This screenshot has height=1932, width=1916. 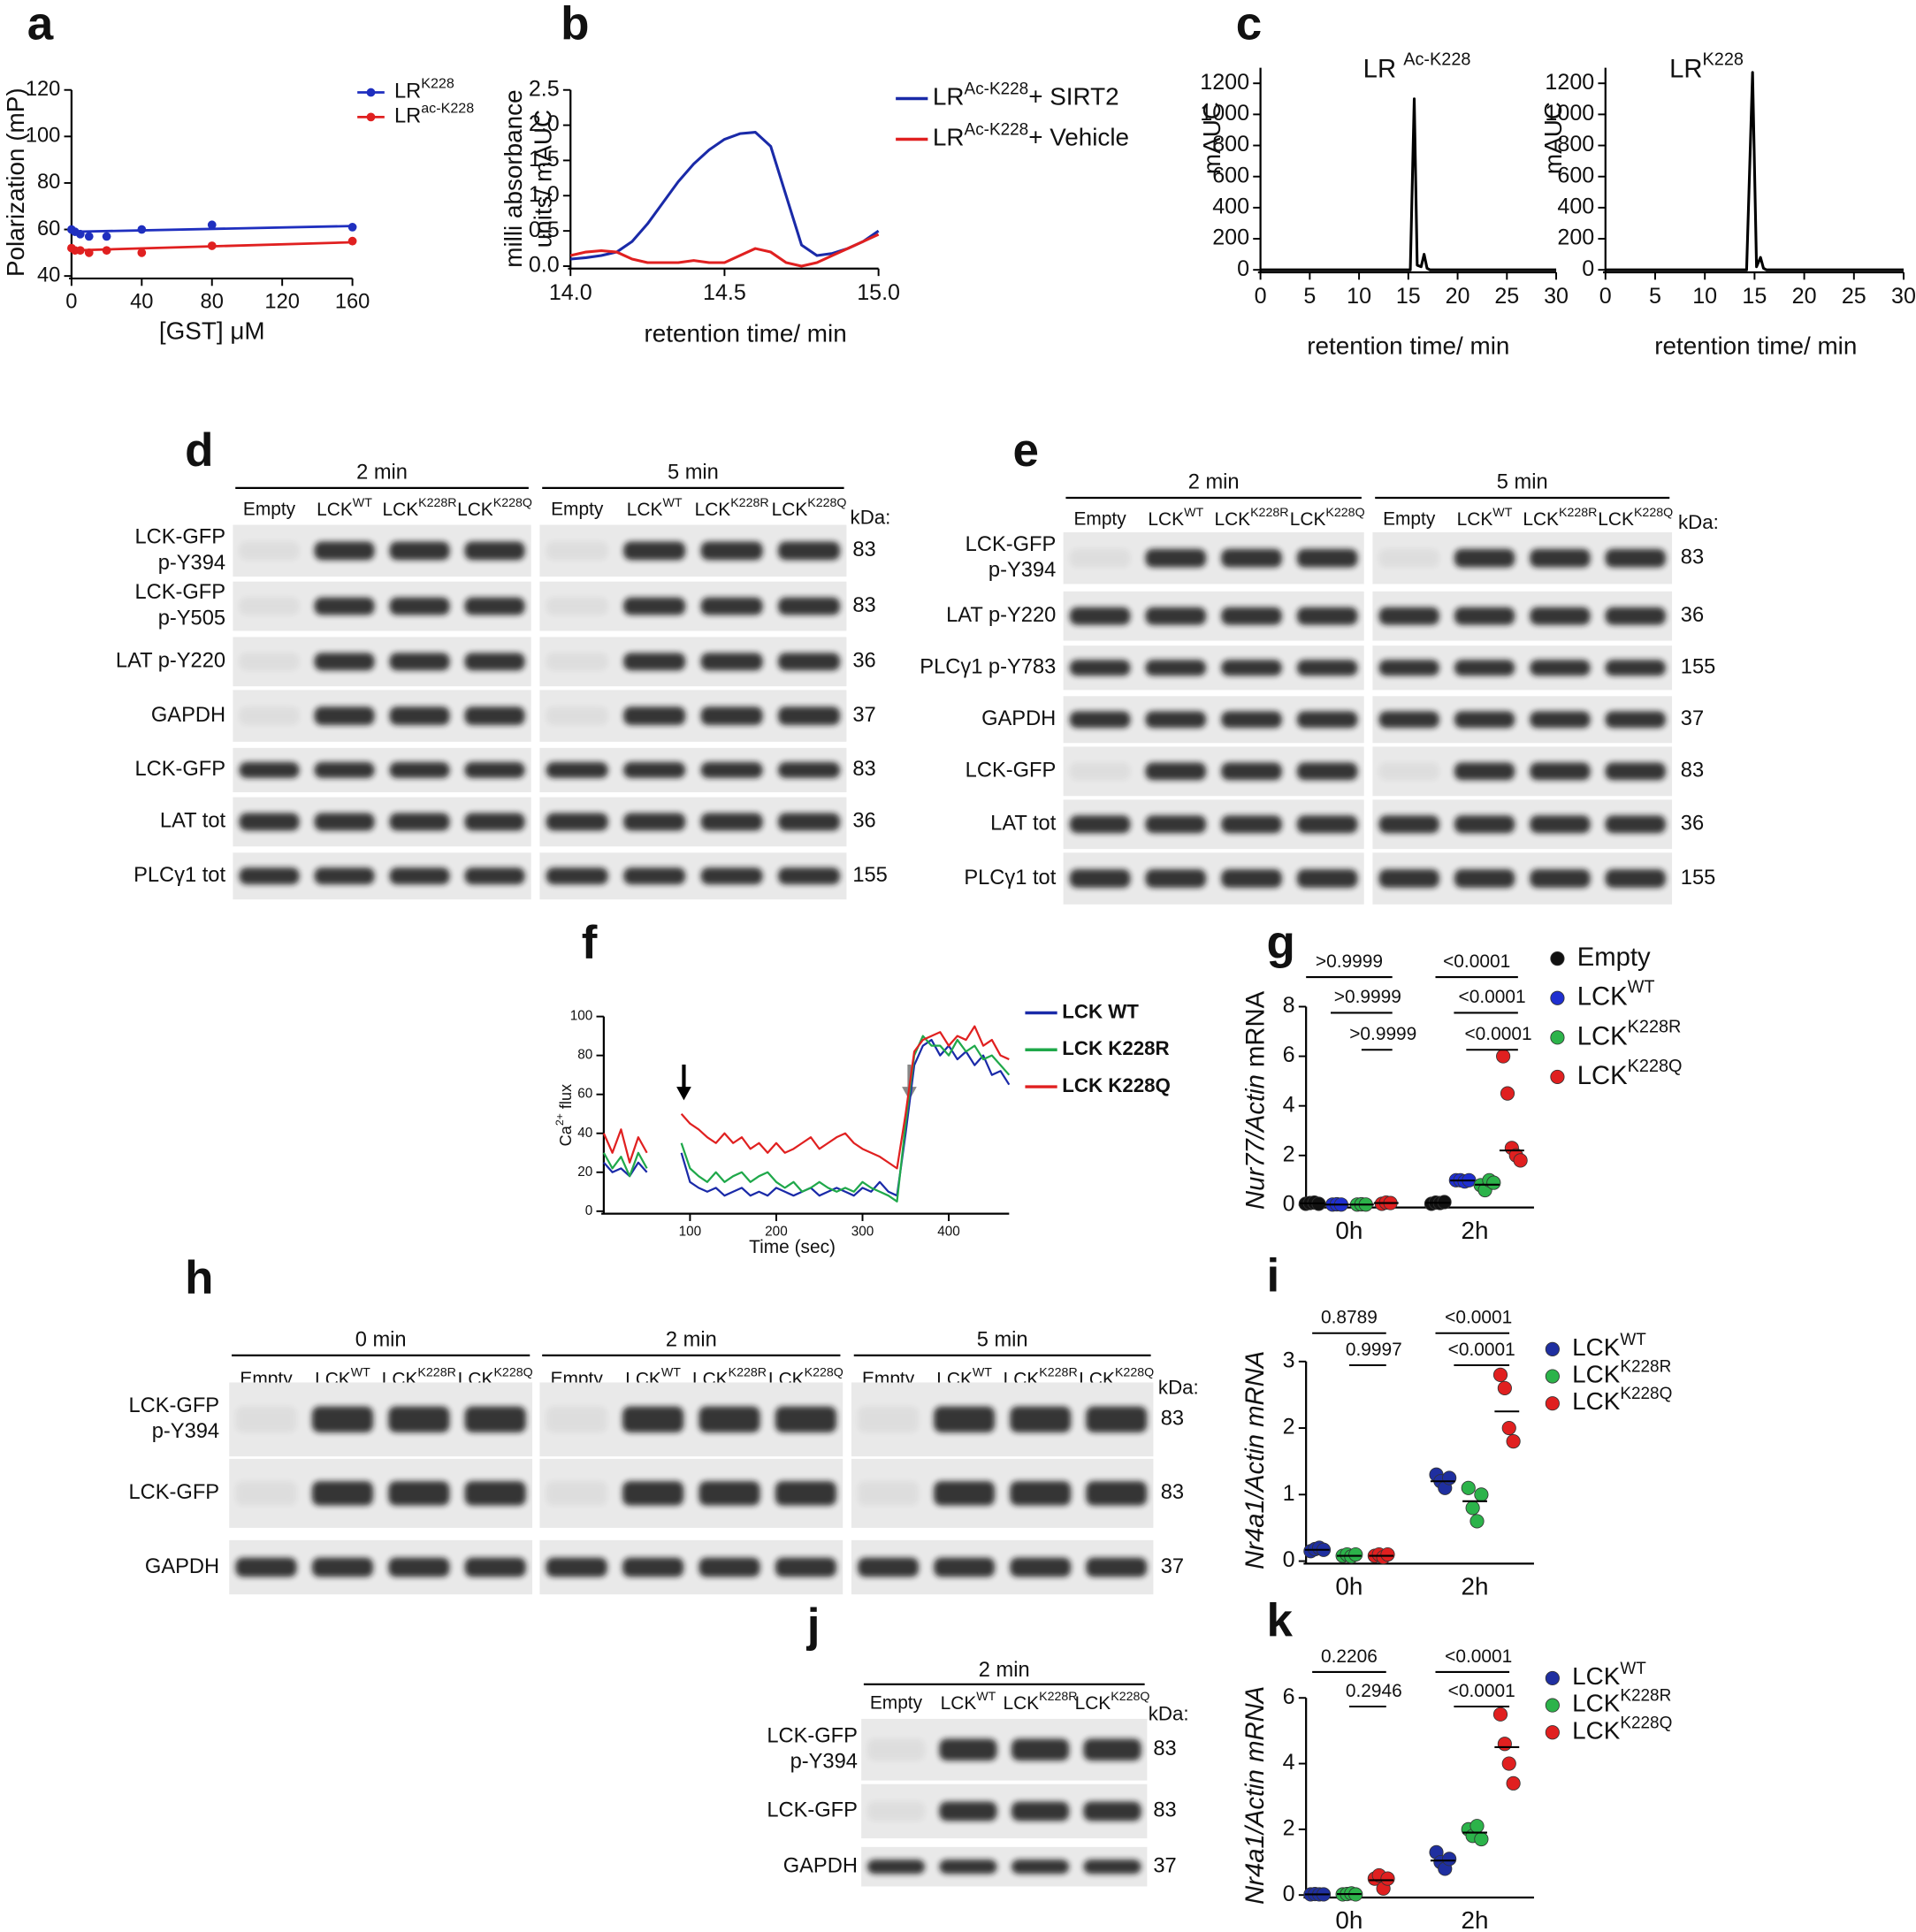 What do you see at coordinates (725, 250) in the screenshot?
I see `data-line` at bounding box center [725, 250].